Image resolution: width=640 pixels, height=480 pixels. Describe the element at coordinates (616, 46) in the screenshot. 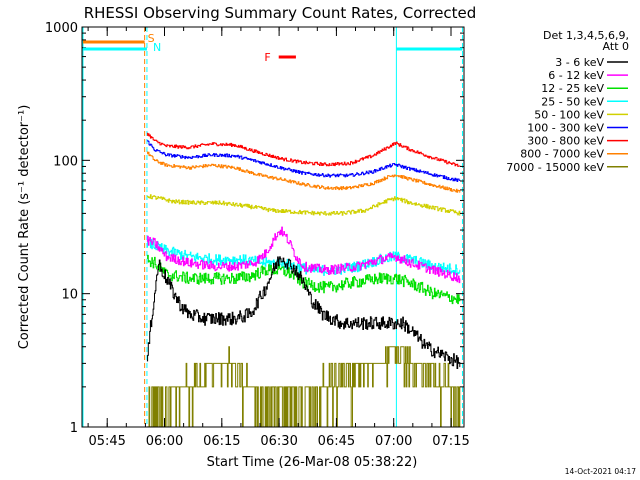

I see `legend-header-line2: Att 0` at that location.